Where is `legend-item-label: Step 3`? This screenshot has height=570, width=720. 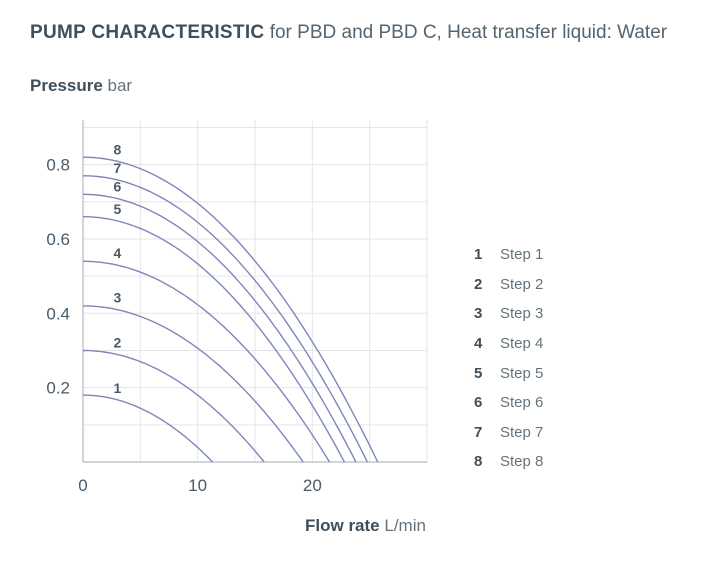 legend-item-label: Step 3 is located at coordinates (522, 314).